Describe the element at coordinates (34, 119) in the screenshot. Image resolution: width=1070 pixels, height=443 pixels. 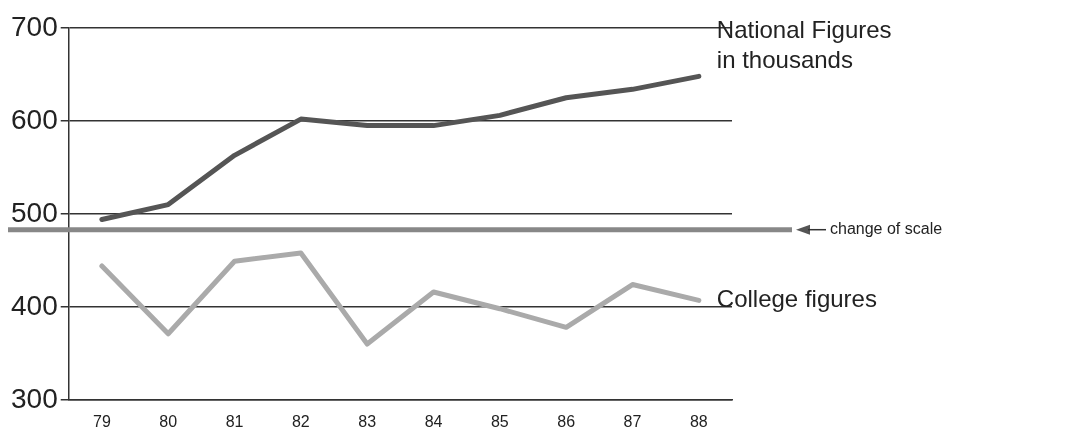
I see `y-tick-label: 600` at that location.